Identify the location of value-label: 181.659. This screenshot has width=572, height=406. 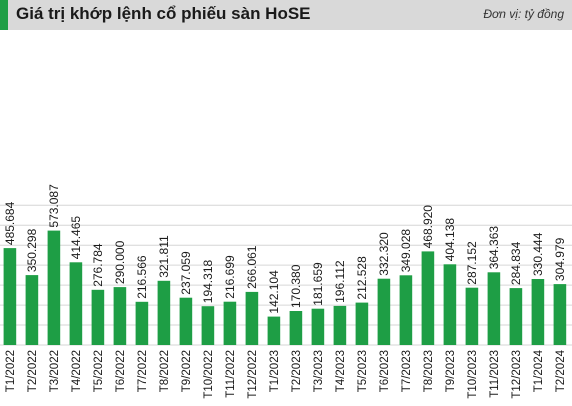
(318, 284).